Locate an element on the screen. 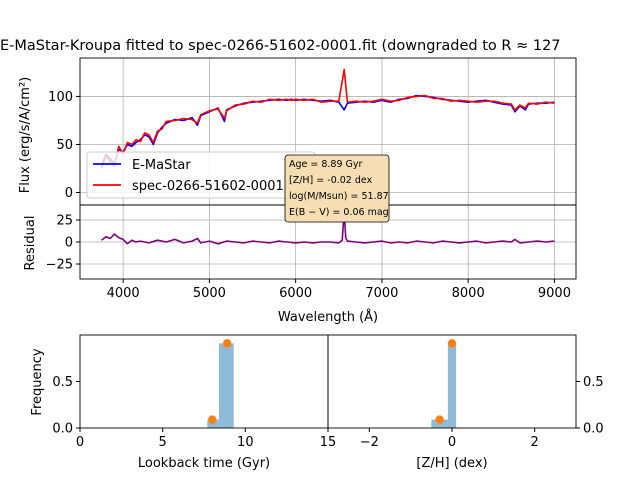 The image size is (640, 480). metallicity-histogram-panel: −2 0 2 0.0 0.5 is located at coordinates (465, 392).